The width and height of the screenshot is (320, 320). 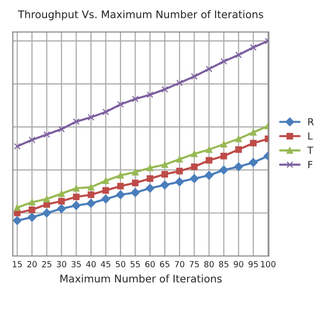 I want to click on x-tick-label: 35, so click(x=76, y=264).